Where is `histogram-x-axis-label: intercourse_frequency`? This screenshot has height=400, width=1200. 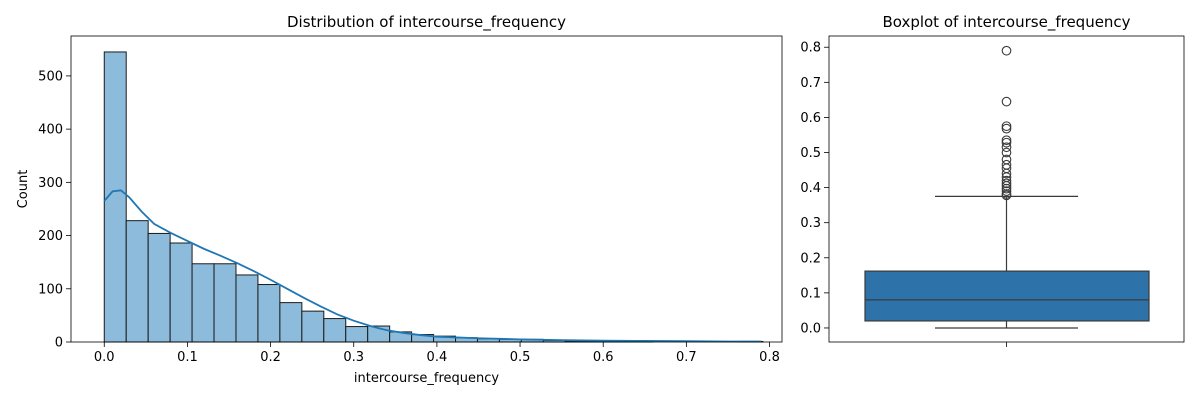 histogram-x-axis-label: intercourse_frequency is located at coordinates (426, 378).